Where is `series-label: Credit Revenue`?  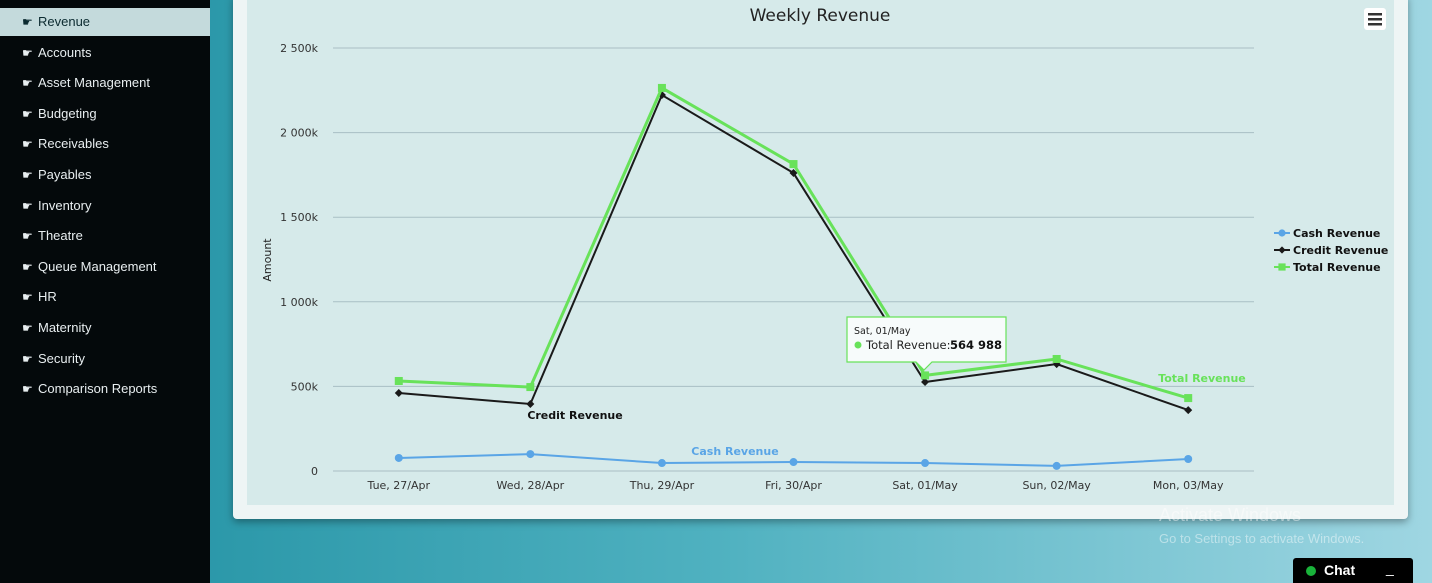 series-label: Credit Revenue is located at coordinates (574, 415).